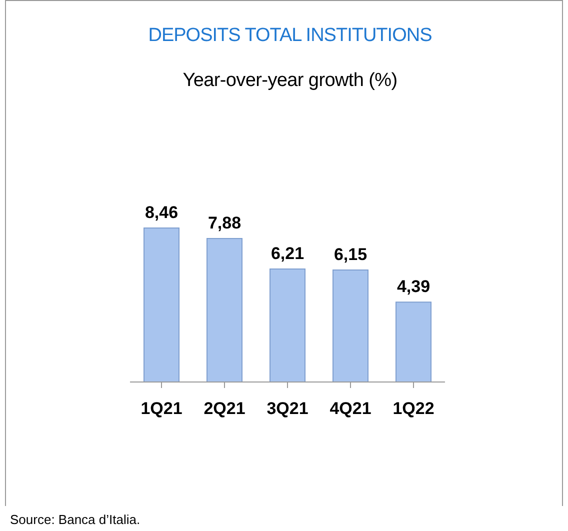  I want to click on data-label: 6,15, so click(351, 254).